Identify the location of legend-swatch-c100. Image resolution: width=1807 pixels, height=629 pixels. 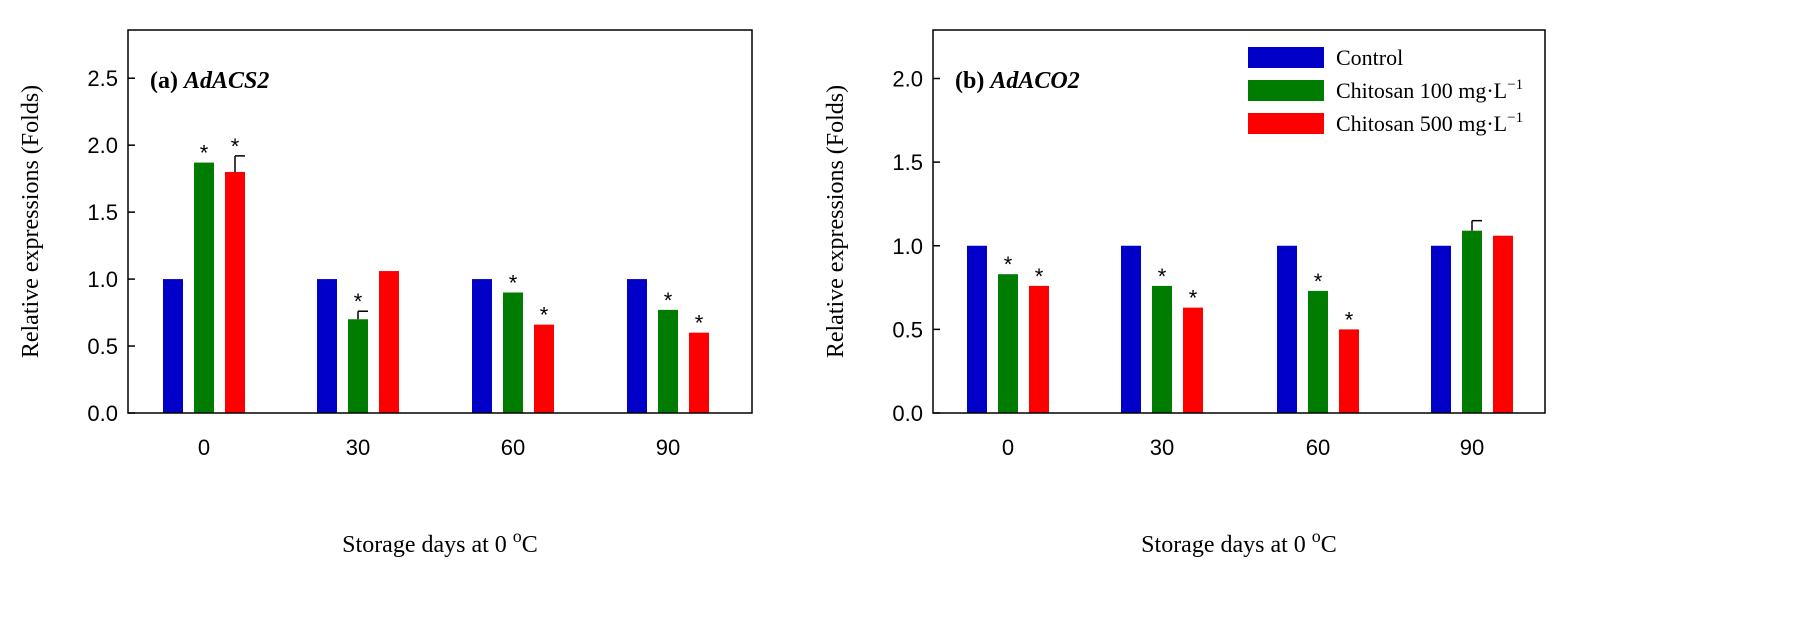
(1286, 90).